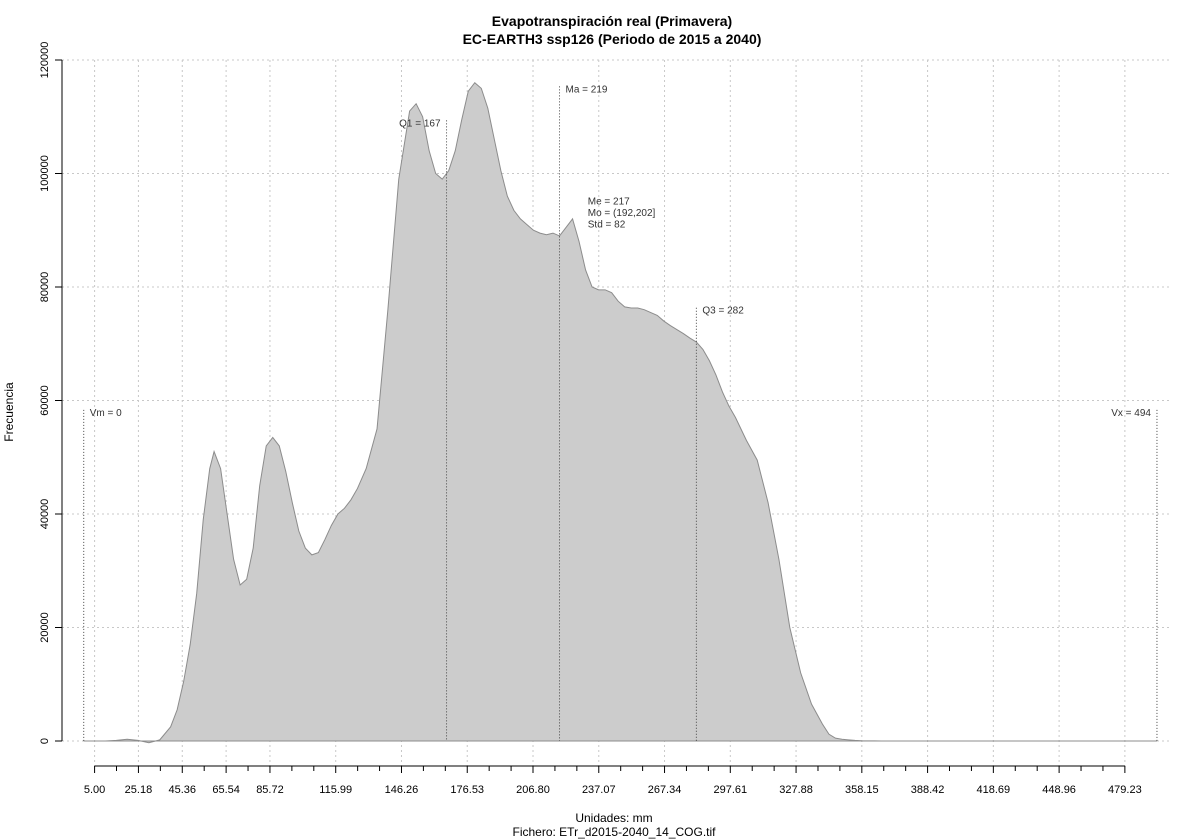 This screenshot has height=840, width=1200. Describe the element at coordinates (45, 60) in the screenshot. I see `y-tick-label: 120000` at that location.